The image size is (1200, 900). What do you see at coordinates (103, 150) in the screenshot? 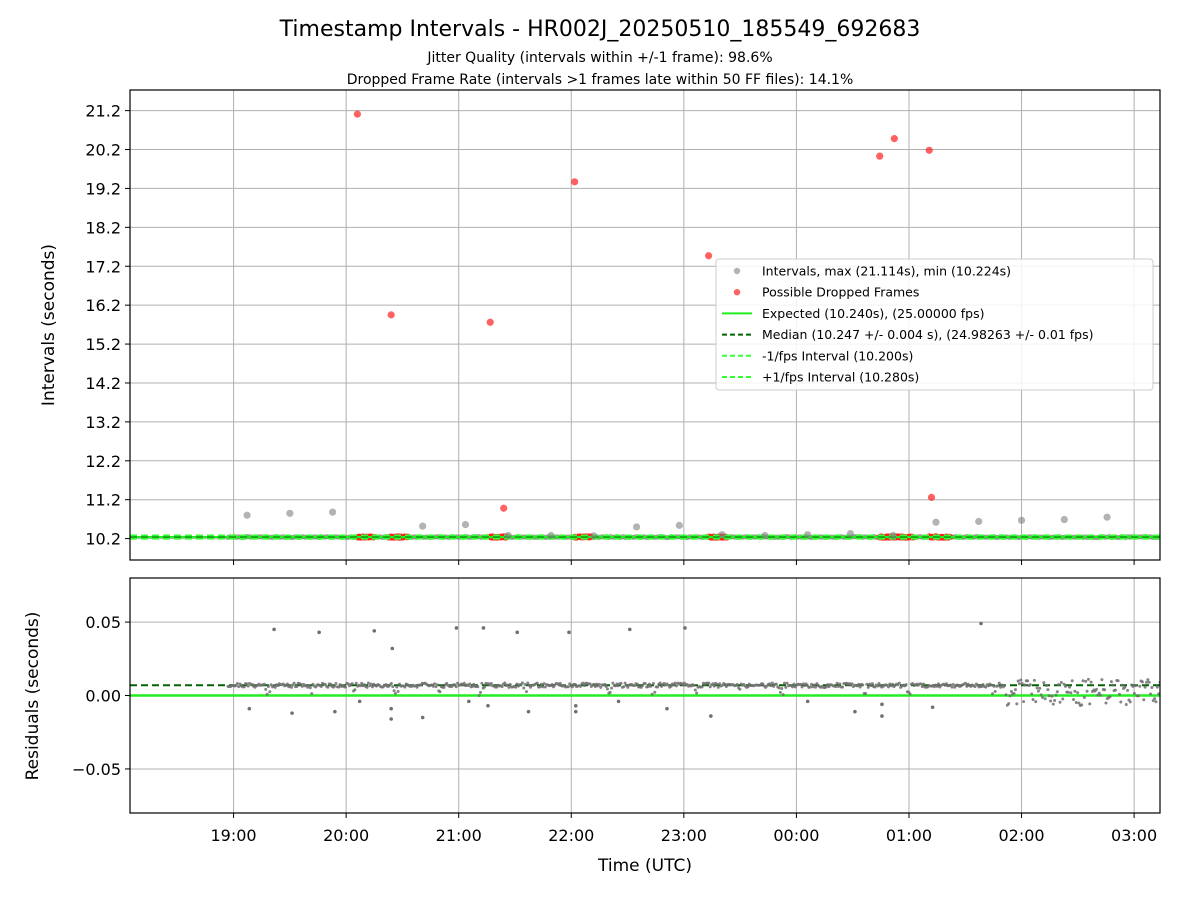
I see `intervals-y-tick-label: 20.2` at bounding box center [103, 150].